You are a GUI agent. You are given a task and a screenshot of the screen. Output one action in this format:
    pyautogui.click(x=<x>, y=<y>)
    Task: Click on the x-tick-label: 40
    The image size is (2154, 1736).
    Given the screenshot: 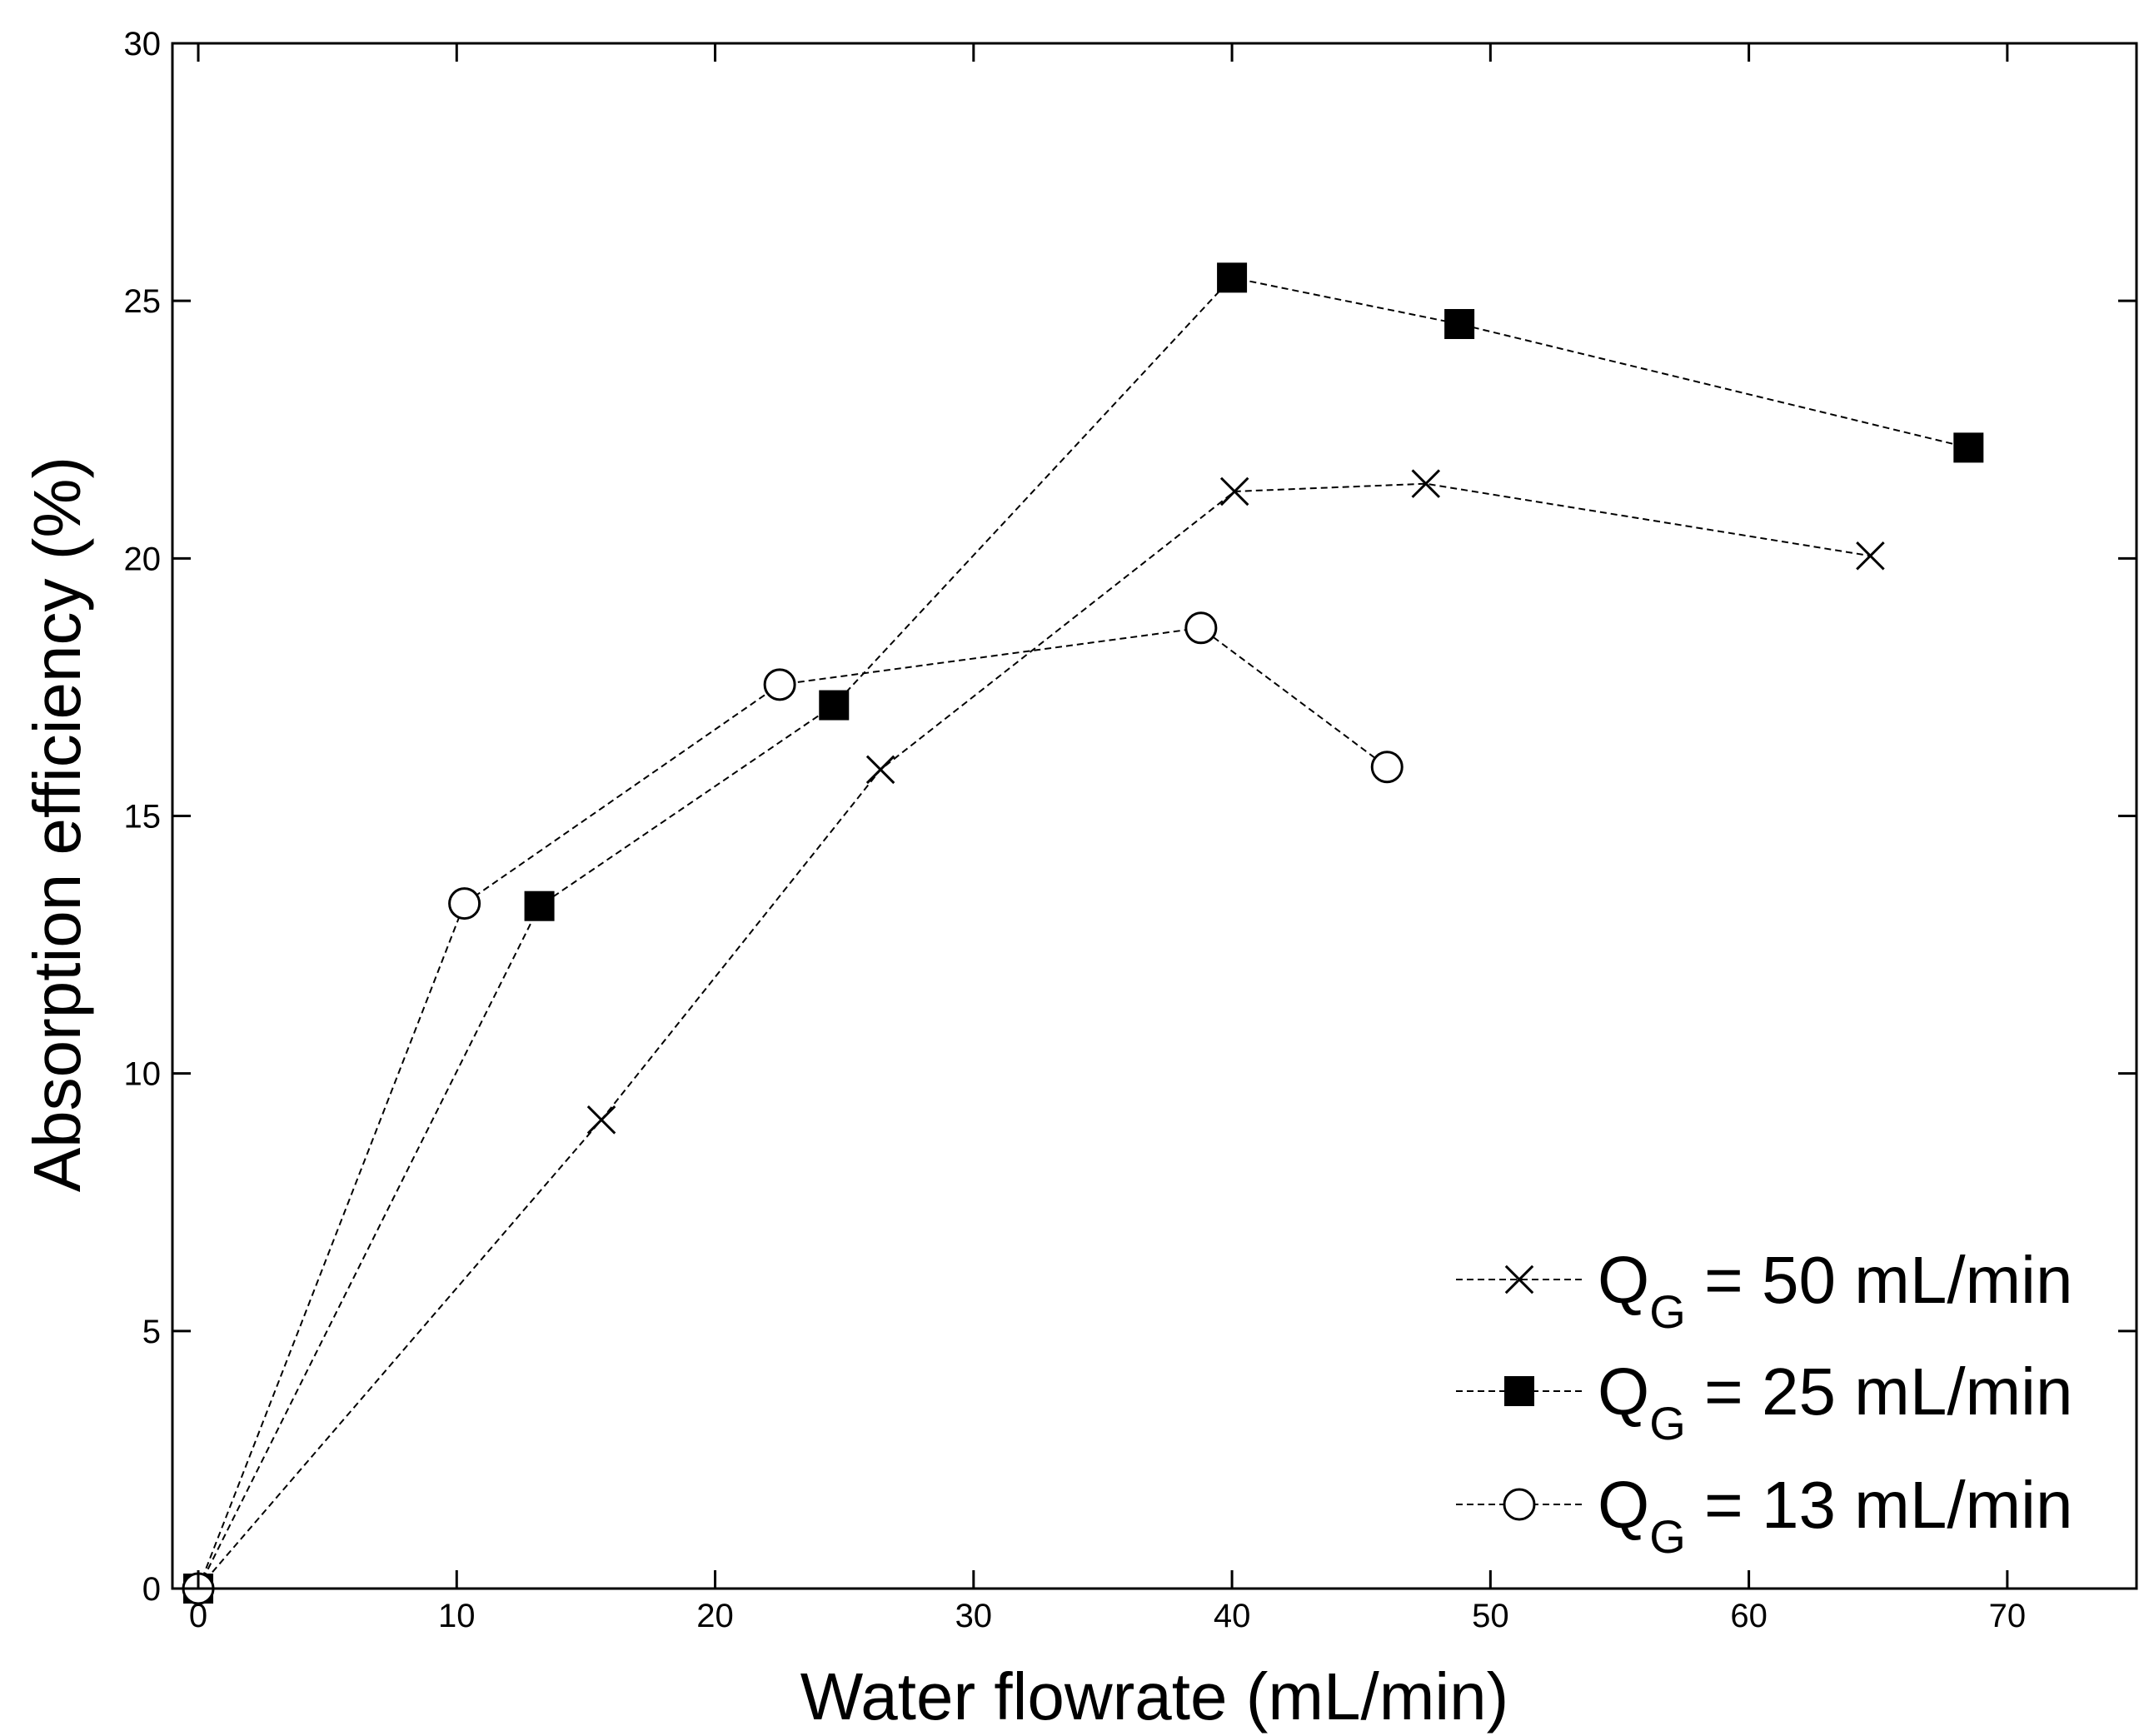 What is the action you would take?
    pyautogui.click(x=1232, y=1616)
    